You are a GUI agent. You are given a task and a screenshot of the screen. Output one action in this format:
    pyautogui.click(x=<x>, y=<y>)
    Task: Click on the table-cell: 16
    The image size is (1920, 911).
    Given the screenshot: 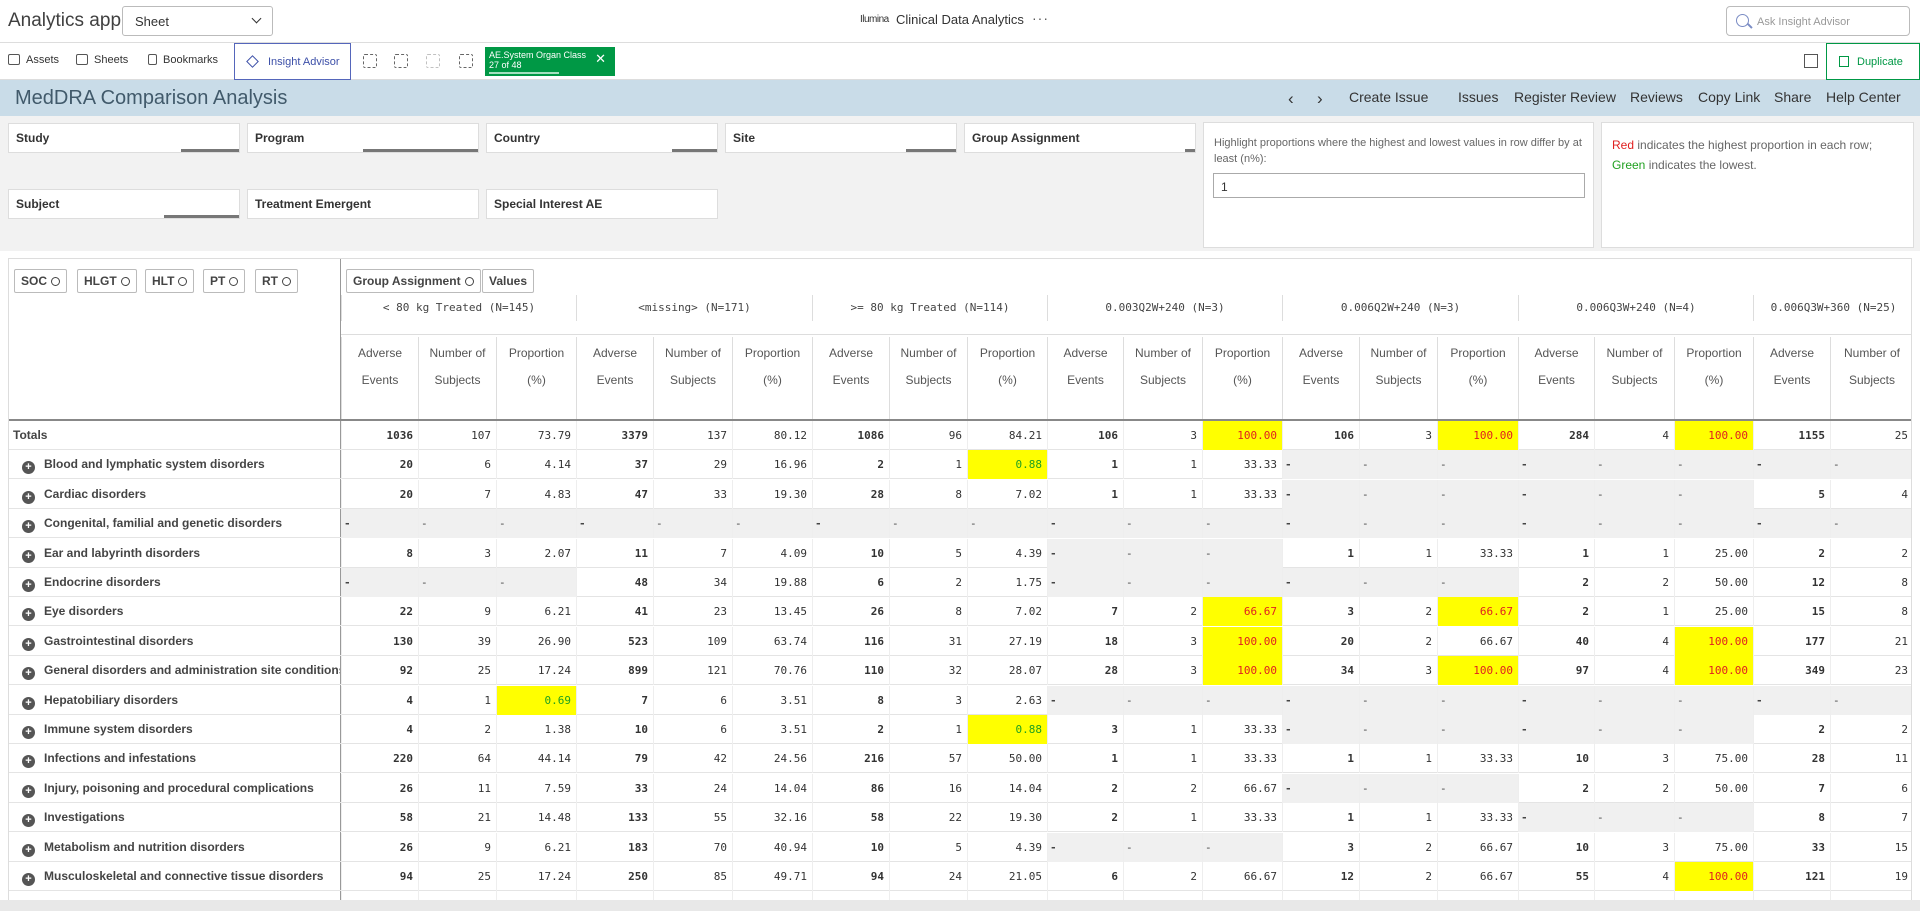 What is the action you would take?
    pyautogui.click(x=928, y=788)
    